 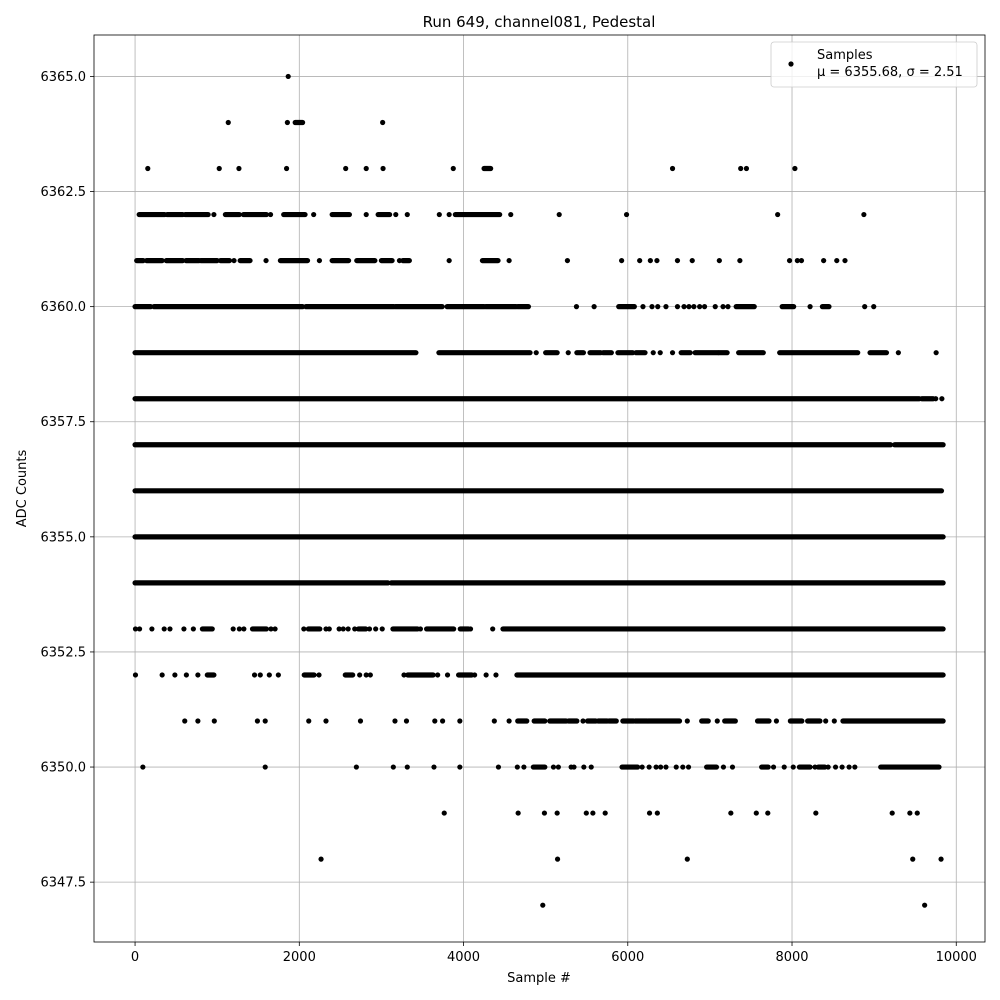 What do you see at coordinates (64, 307) in the screenshot?
I see `y-tick-label: 6360.0` at bounding box center [64, 307].